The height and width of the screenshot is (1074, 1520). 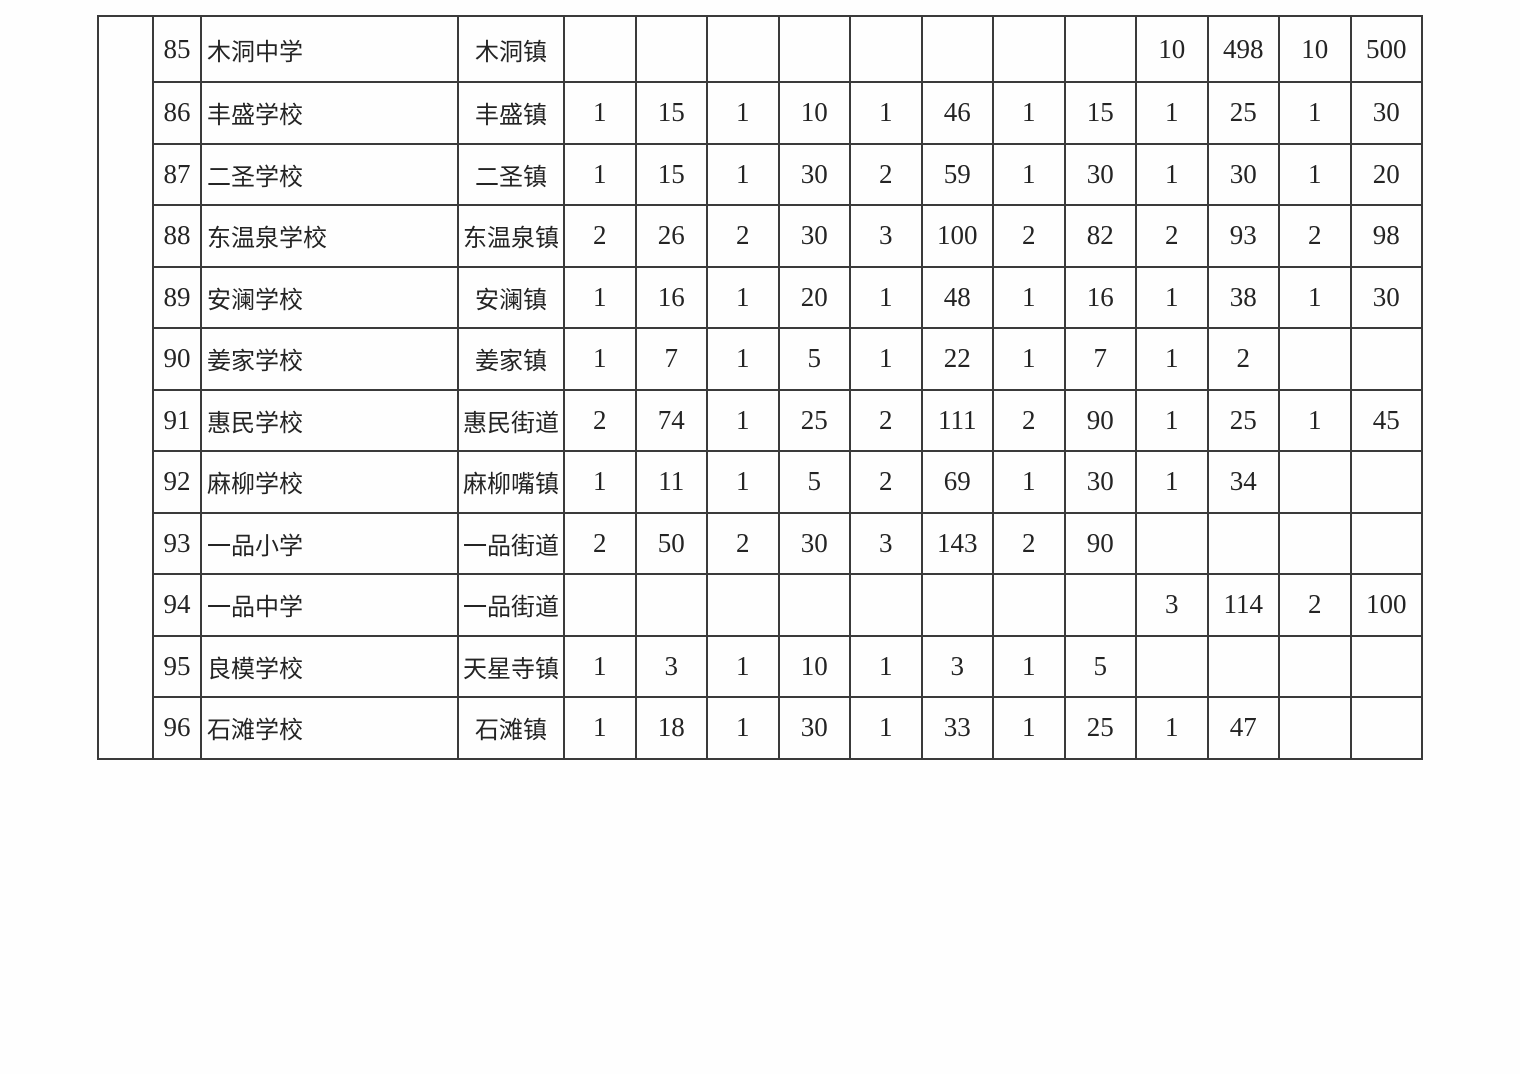 What do you see at coordinates (957, 236) in the screenshot?
I see `value-cell: 100` at bounding box center [957, 236].